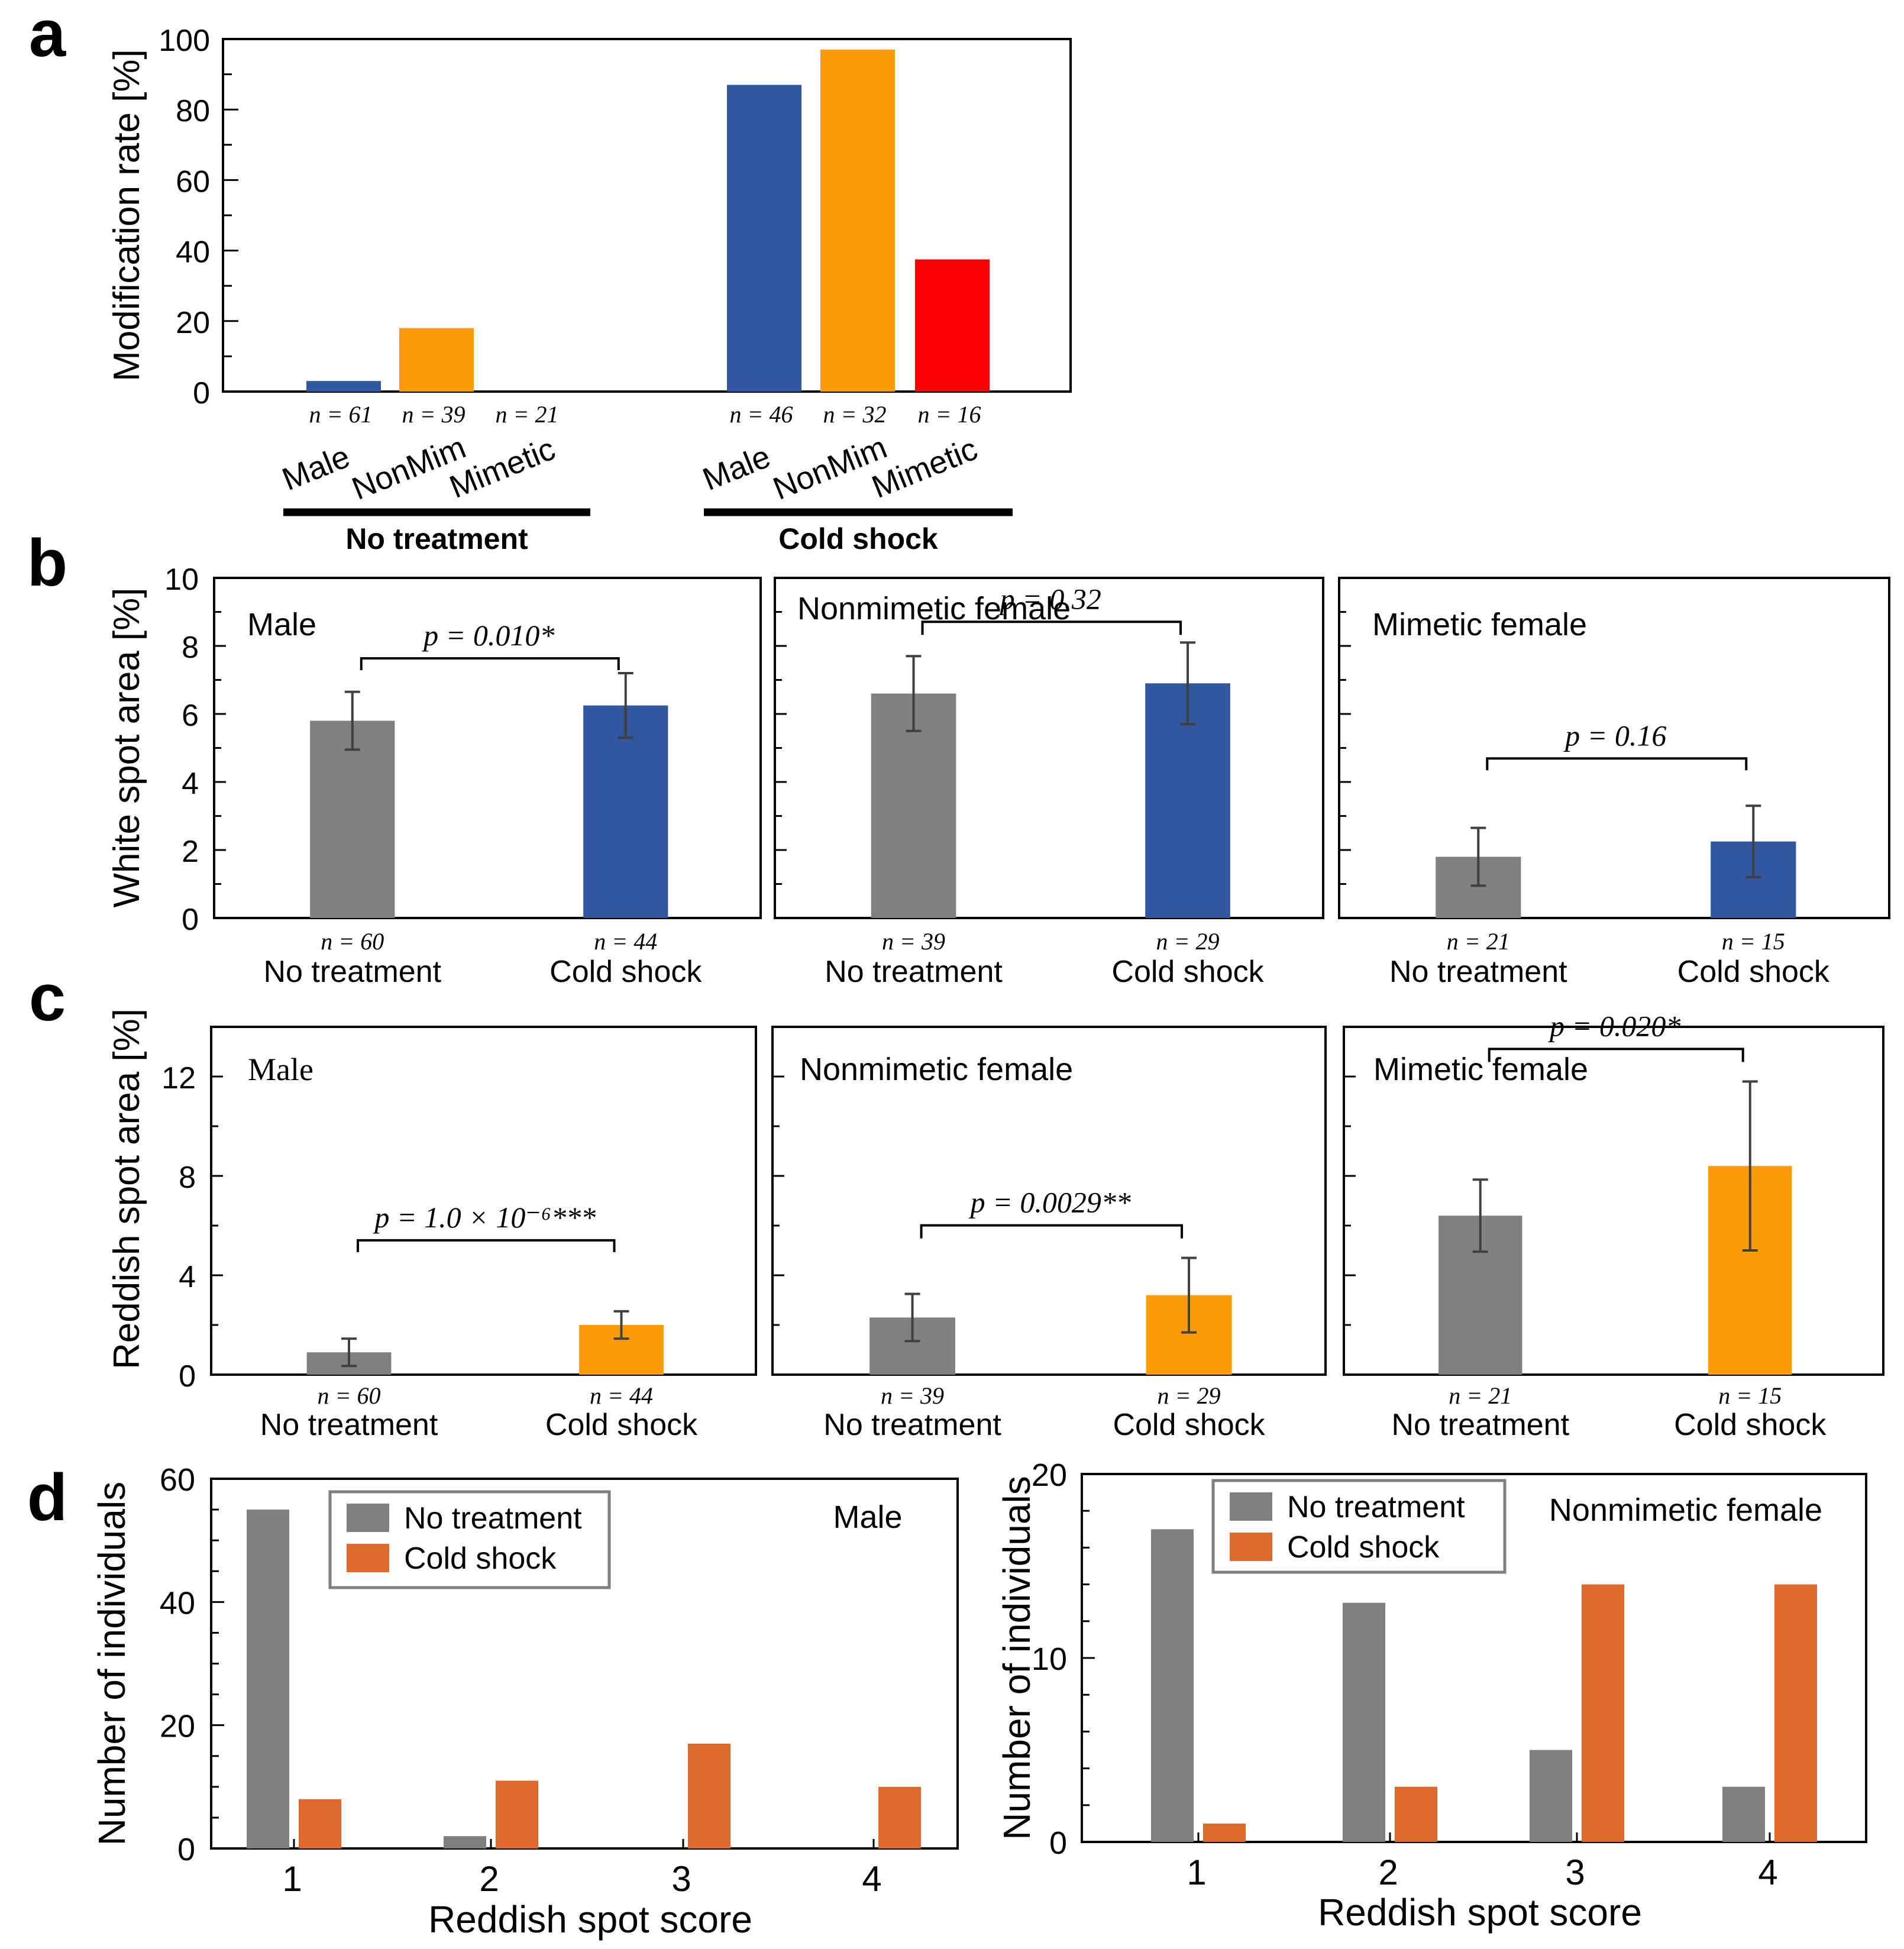 Image resolution: width=1904 pixels, height=1949 pixels. What do you see at coordinates (352, 819) in the screenshot?
I see `bar-no-treatment` at bounding box center [352, 819].